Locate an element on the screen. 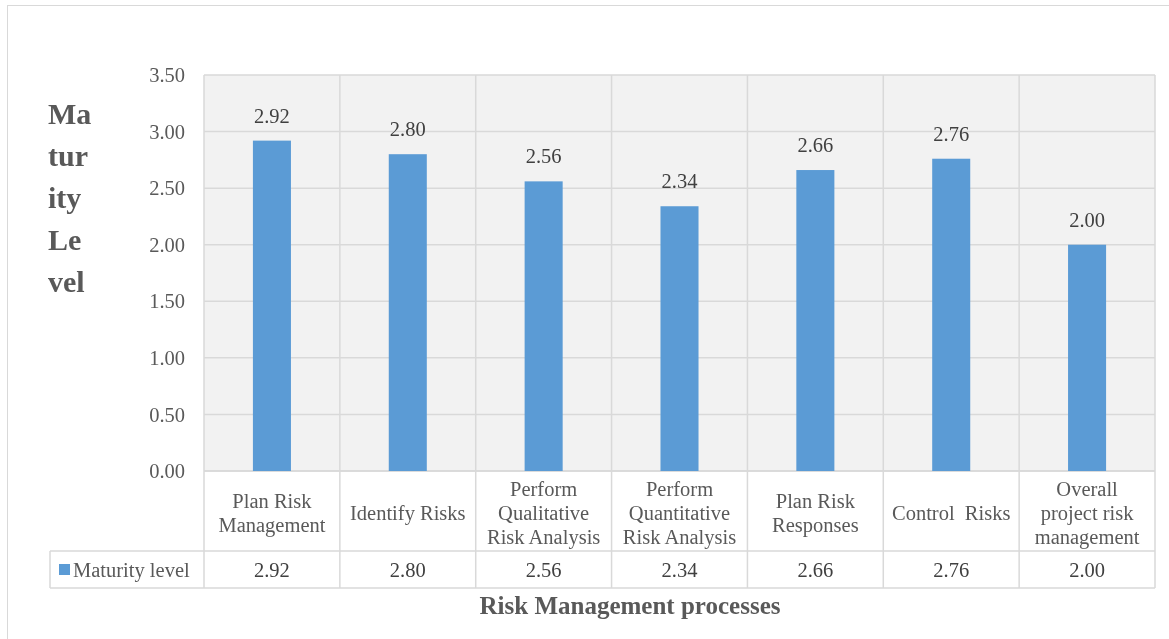 This screenshot has width=1169, height=639. data-label: 2.80 is located at coordinates (407, 569).